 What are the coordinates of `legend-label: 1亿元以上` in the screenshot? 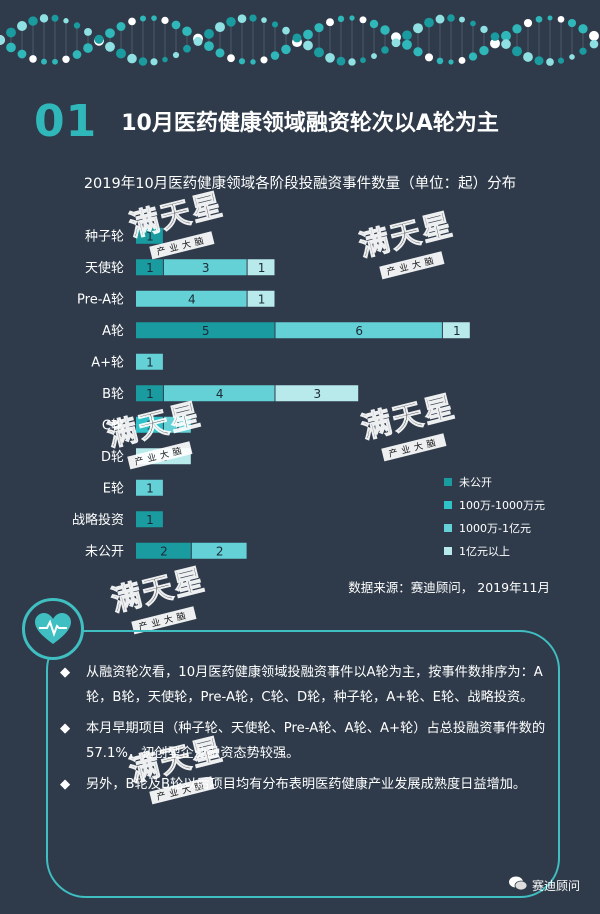 It's located at (484, 551).